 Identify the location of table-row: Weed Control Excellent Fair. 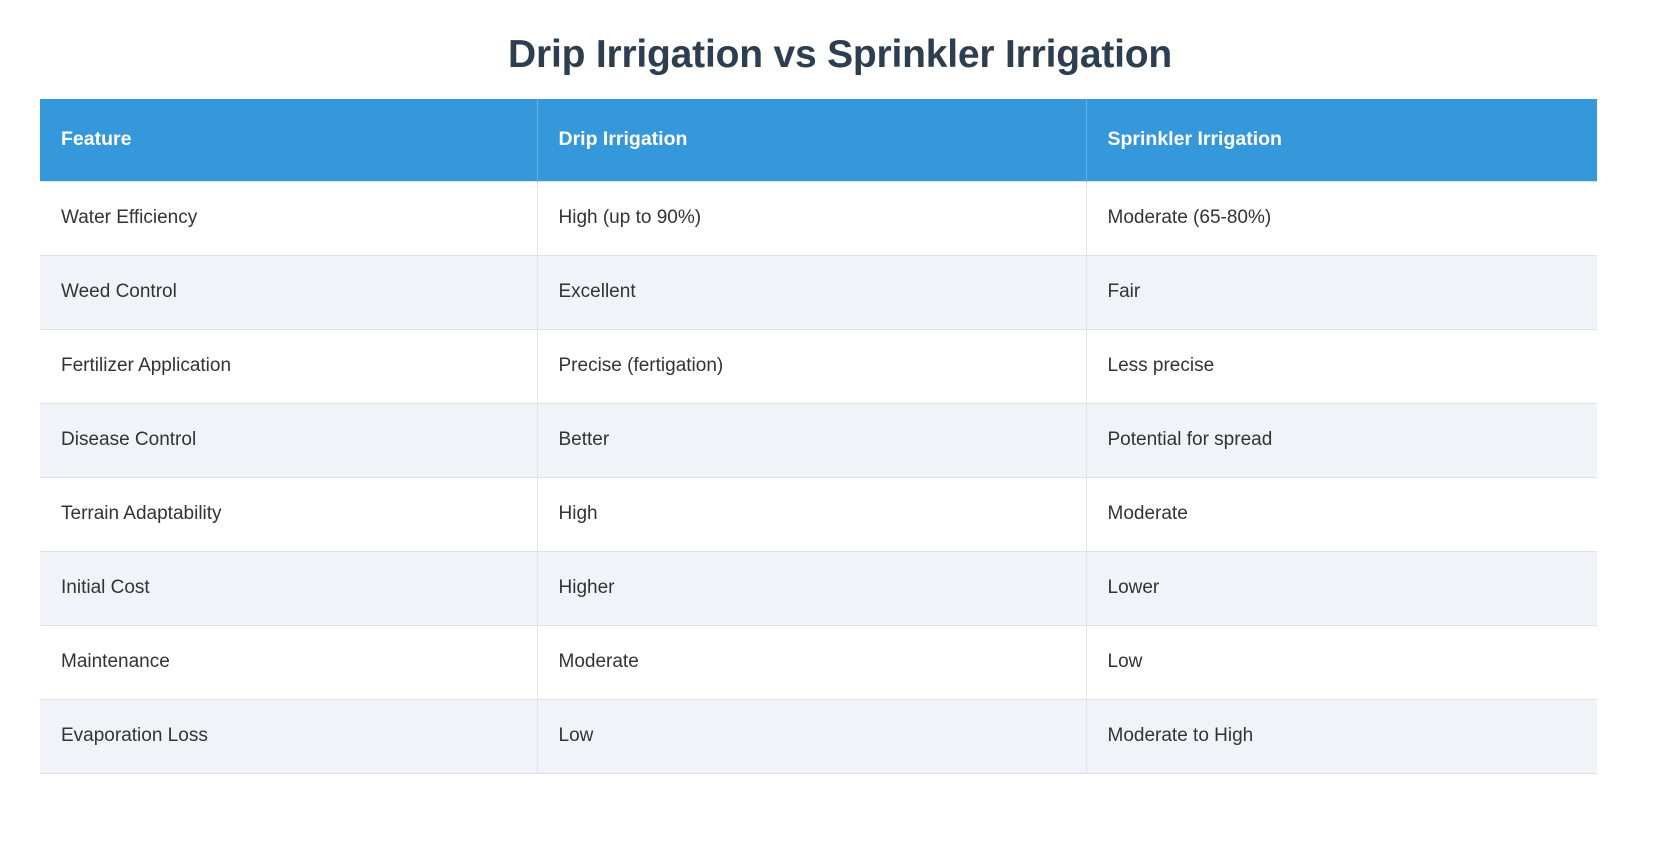
(818, 292).